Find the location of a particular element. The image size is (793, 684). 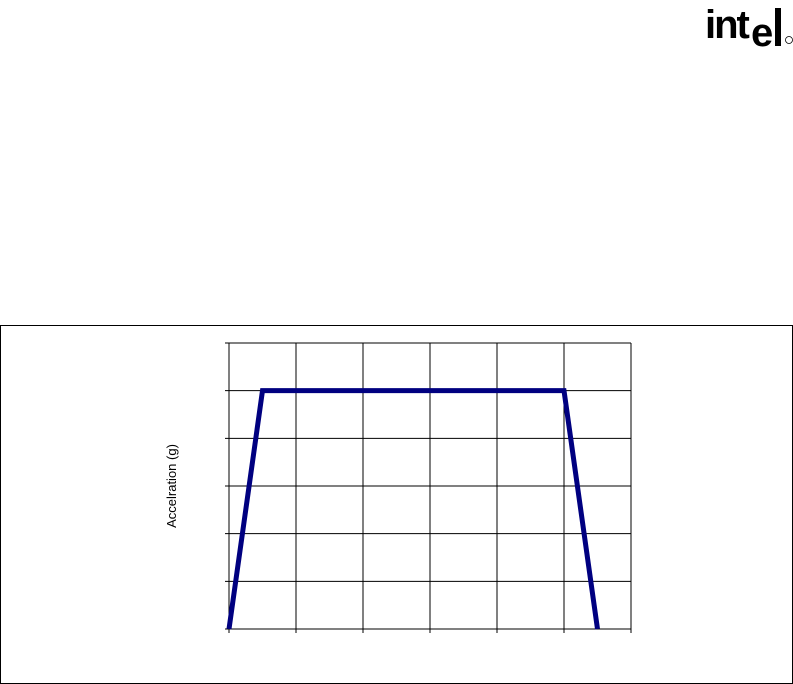

intel-logo: int e is located at coordinates (749, 27).